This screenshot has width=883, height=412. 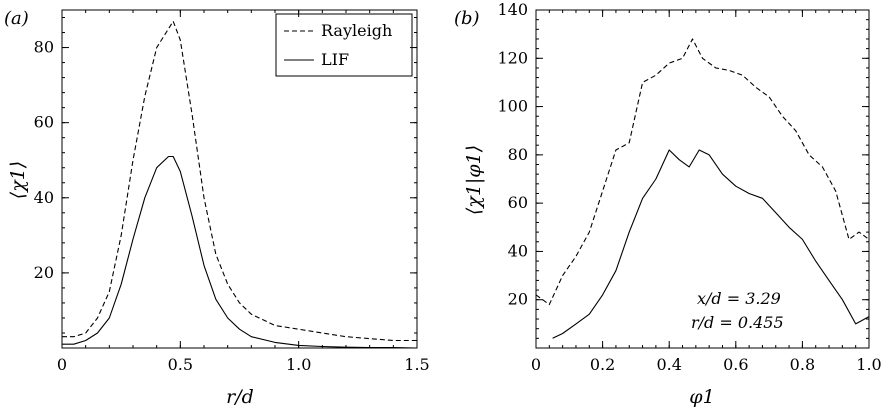 I want to click on panel-a-legend: Rayleigh LIF, so click(x=344, y=45).